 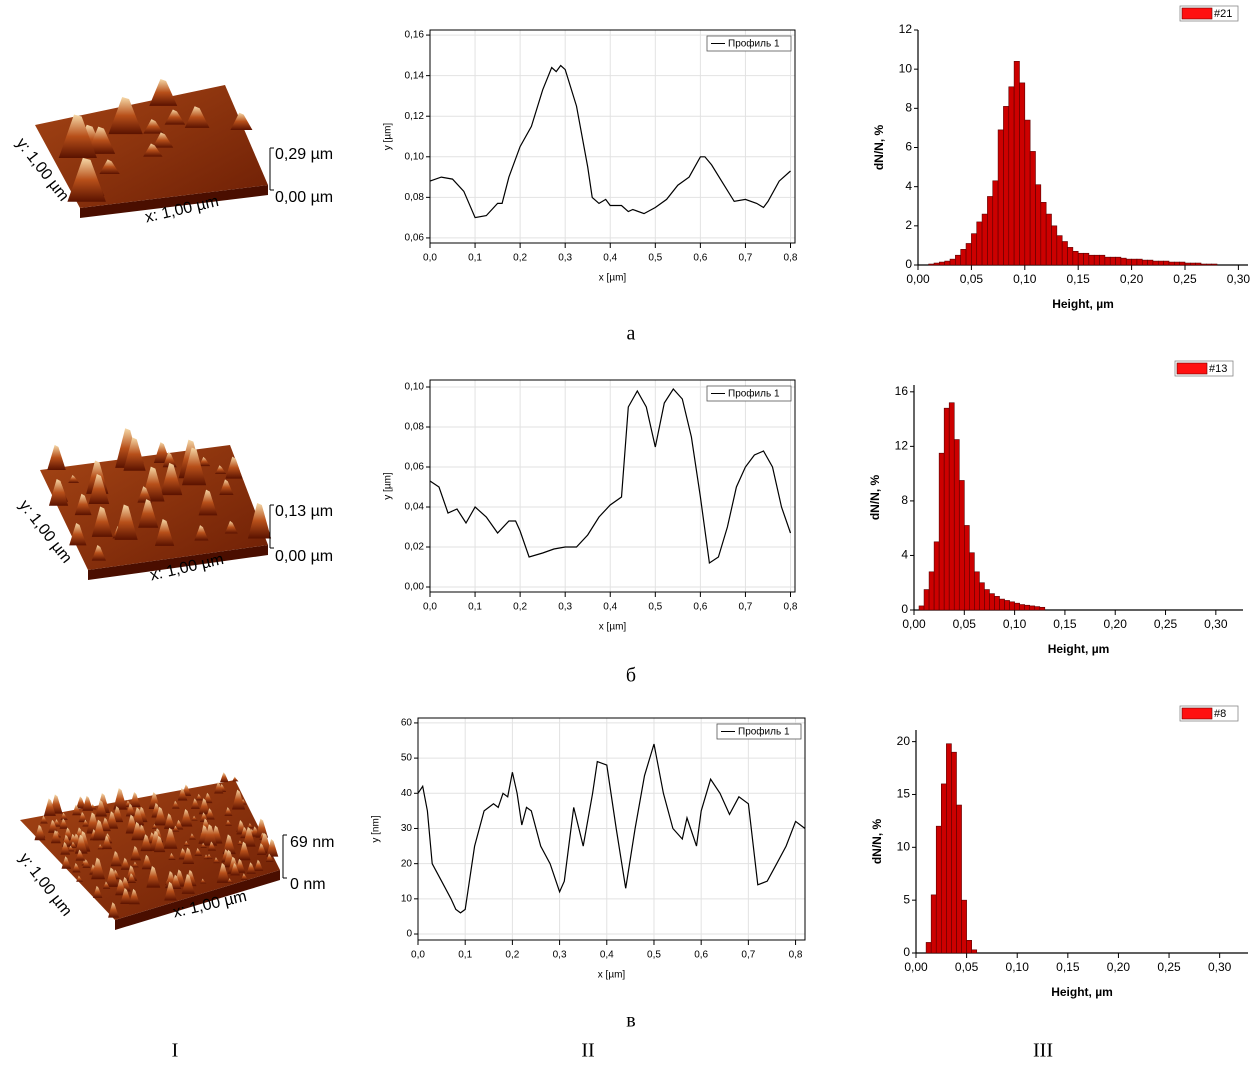 I want to click on legend-label: #13, so click(x=1218, y=369).